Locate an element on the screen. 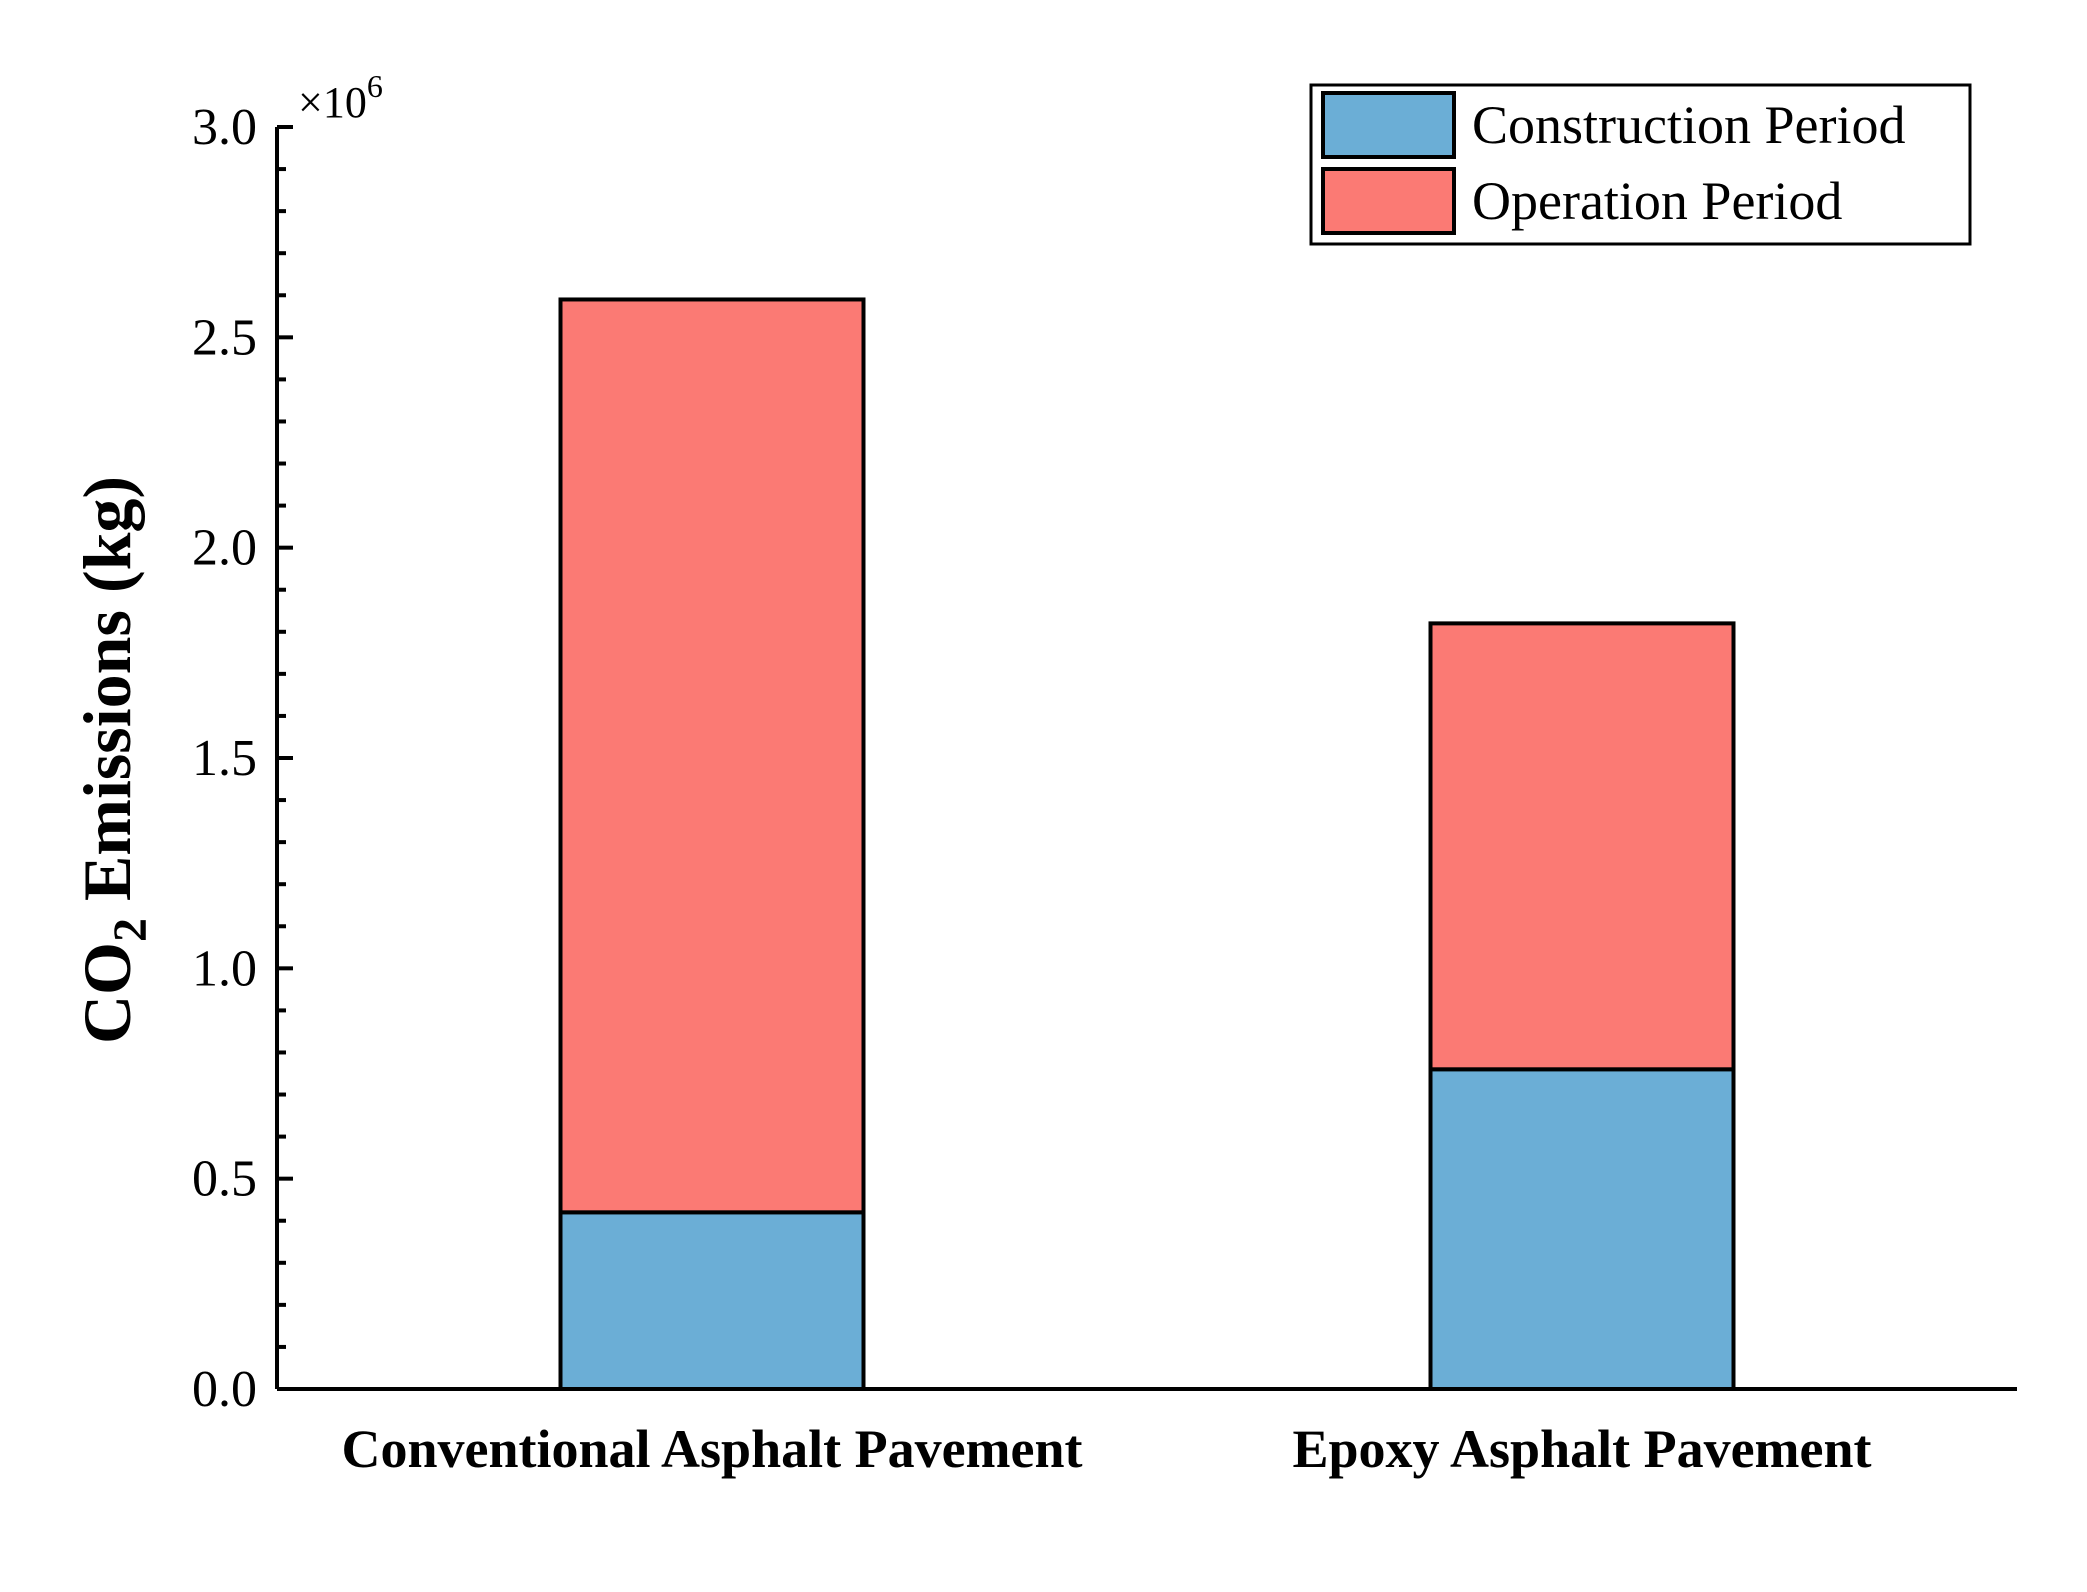 Image resolution: width=2087 pixels, height=1592 pixels. y-tick-label: 1.5 is located at coordinates (224, 758).